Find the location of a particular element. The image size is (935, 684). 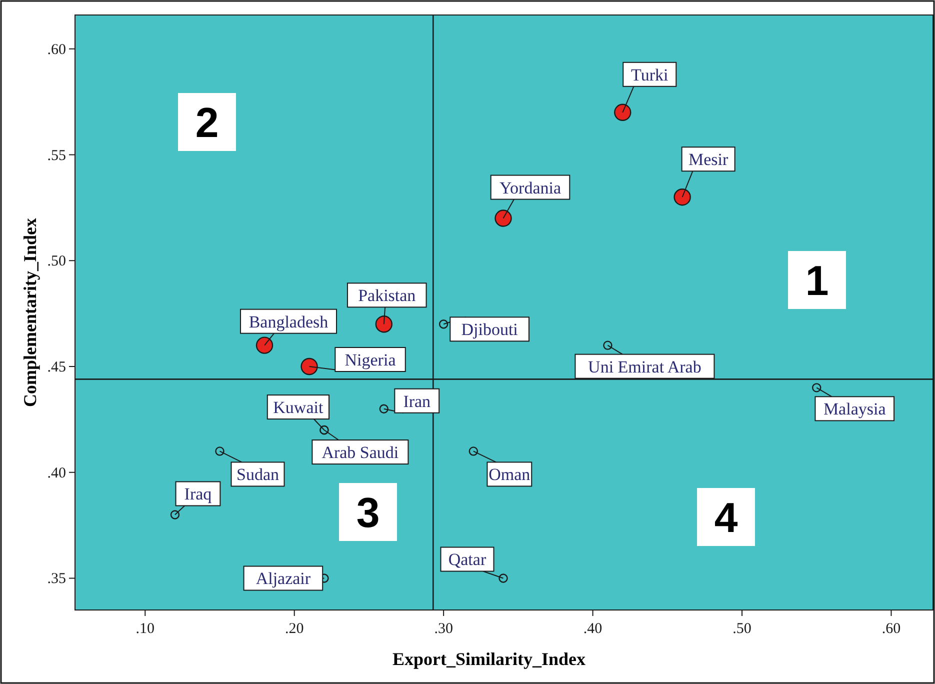

y-tick-label: .50 is located at coordinates (56, 262).